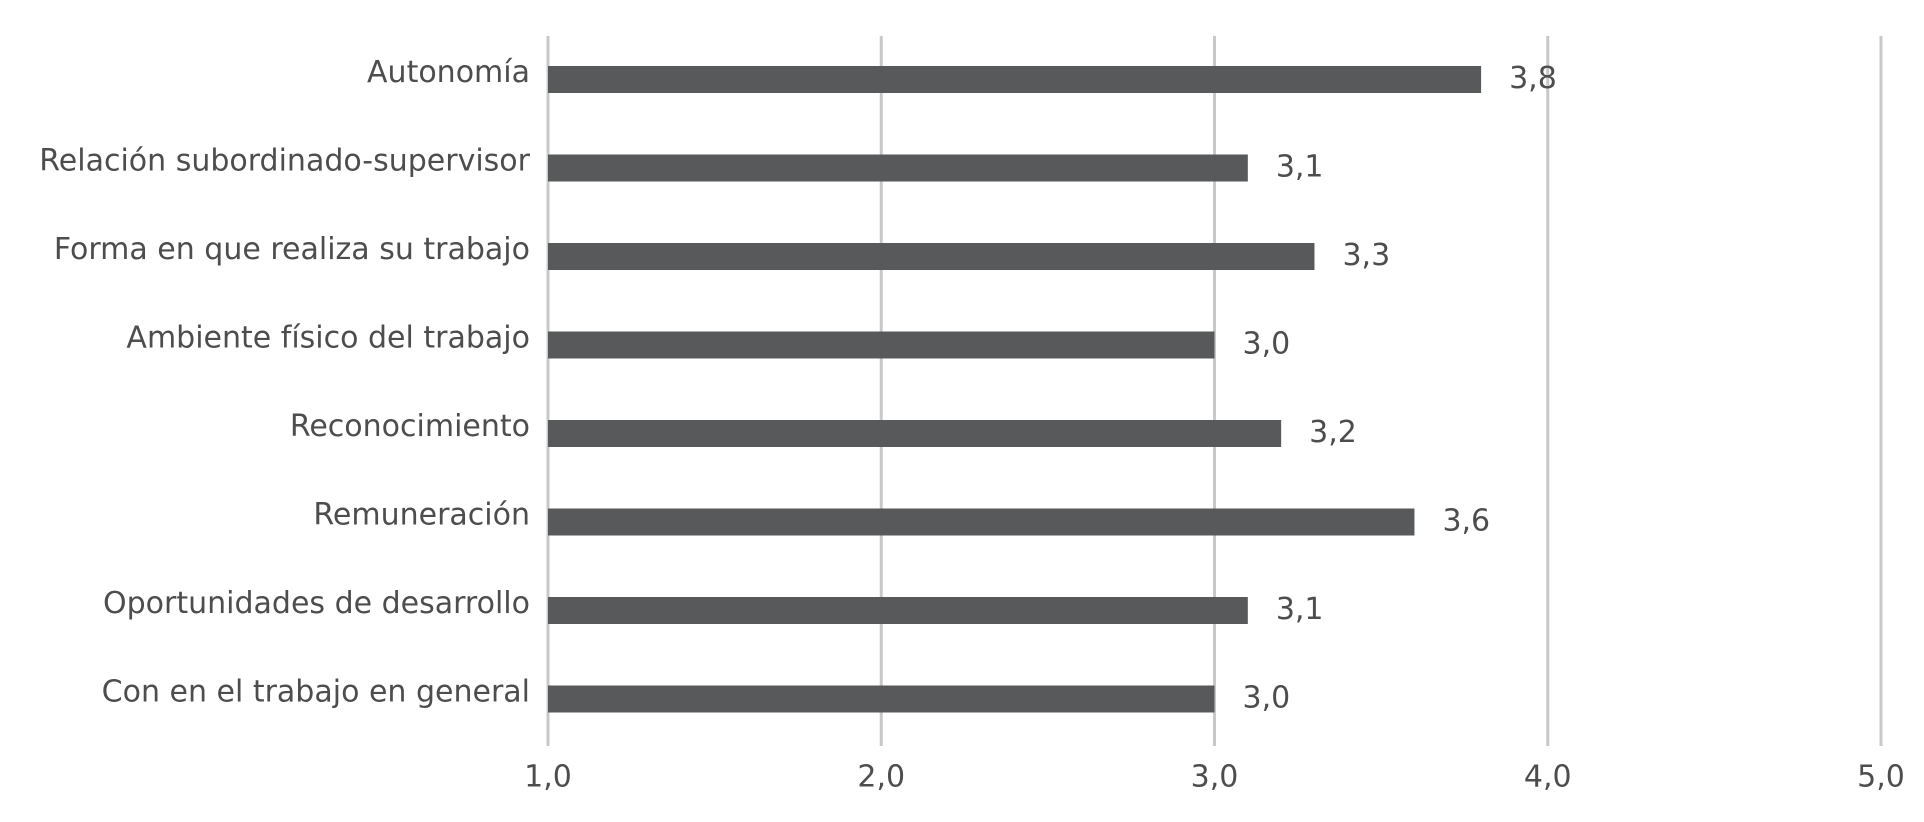 This screenshot has height=822, width=1924. Describe the element at coordinates (410, 426) in the screenshot. I see `y-tick-label: Reconocimiento` at that location.